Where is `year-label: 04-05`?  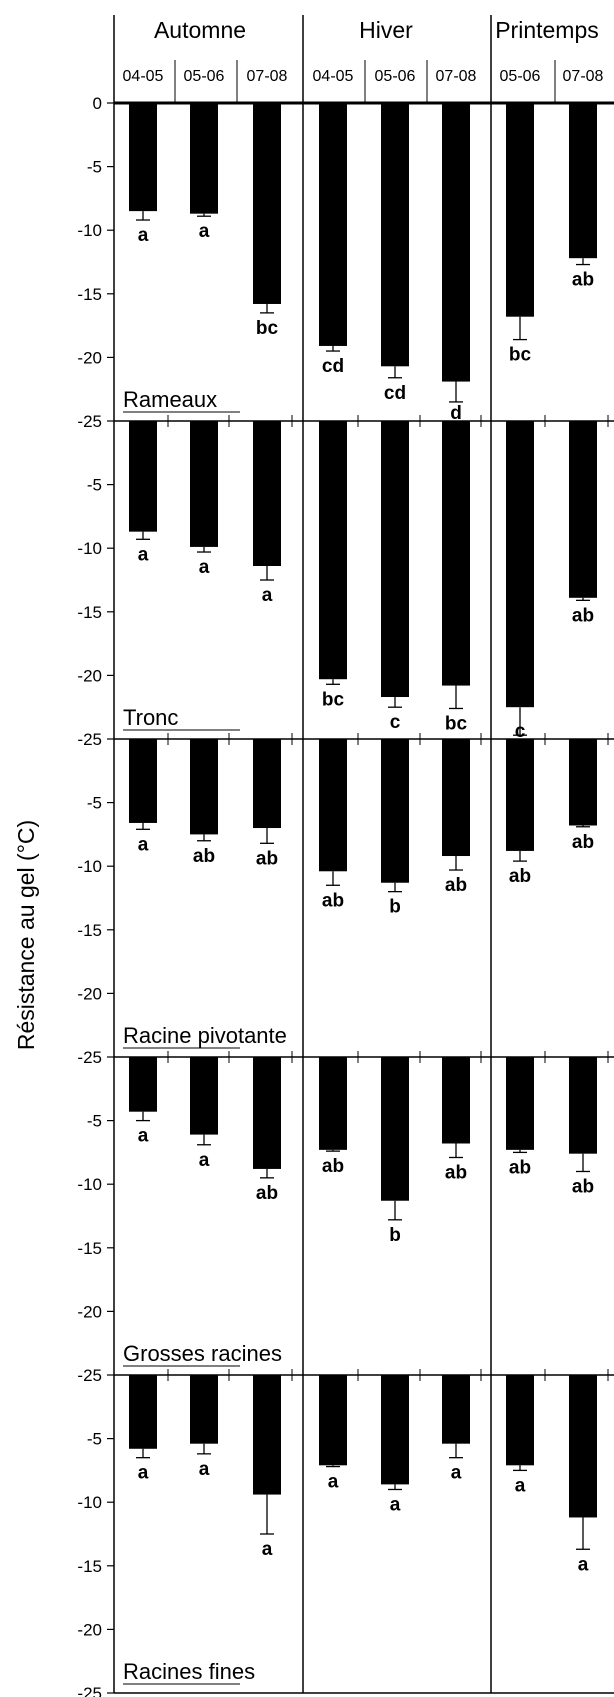
year-label: 04-05 is located at coordinates (143, 76).